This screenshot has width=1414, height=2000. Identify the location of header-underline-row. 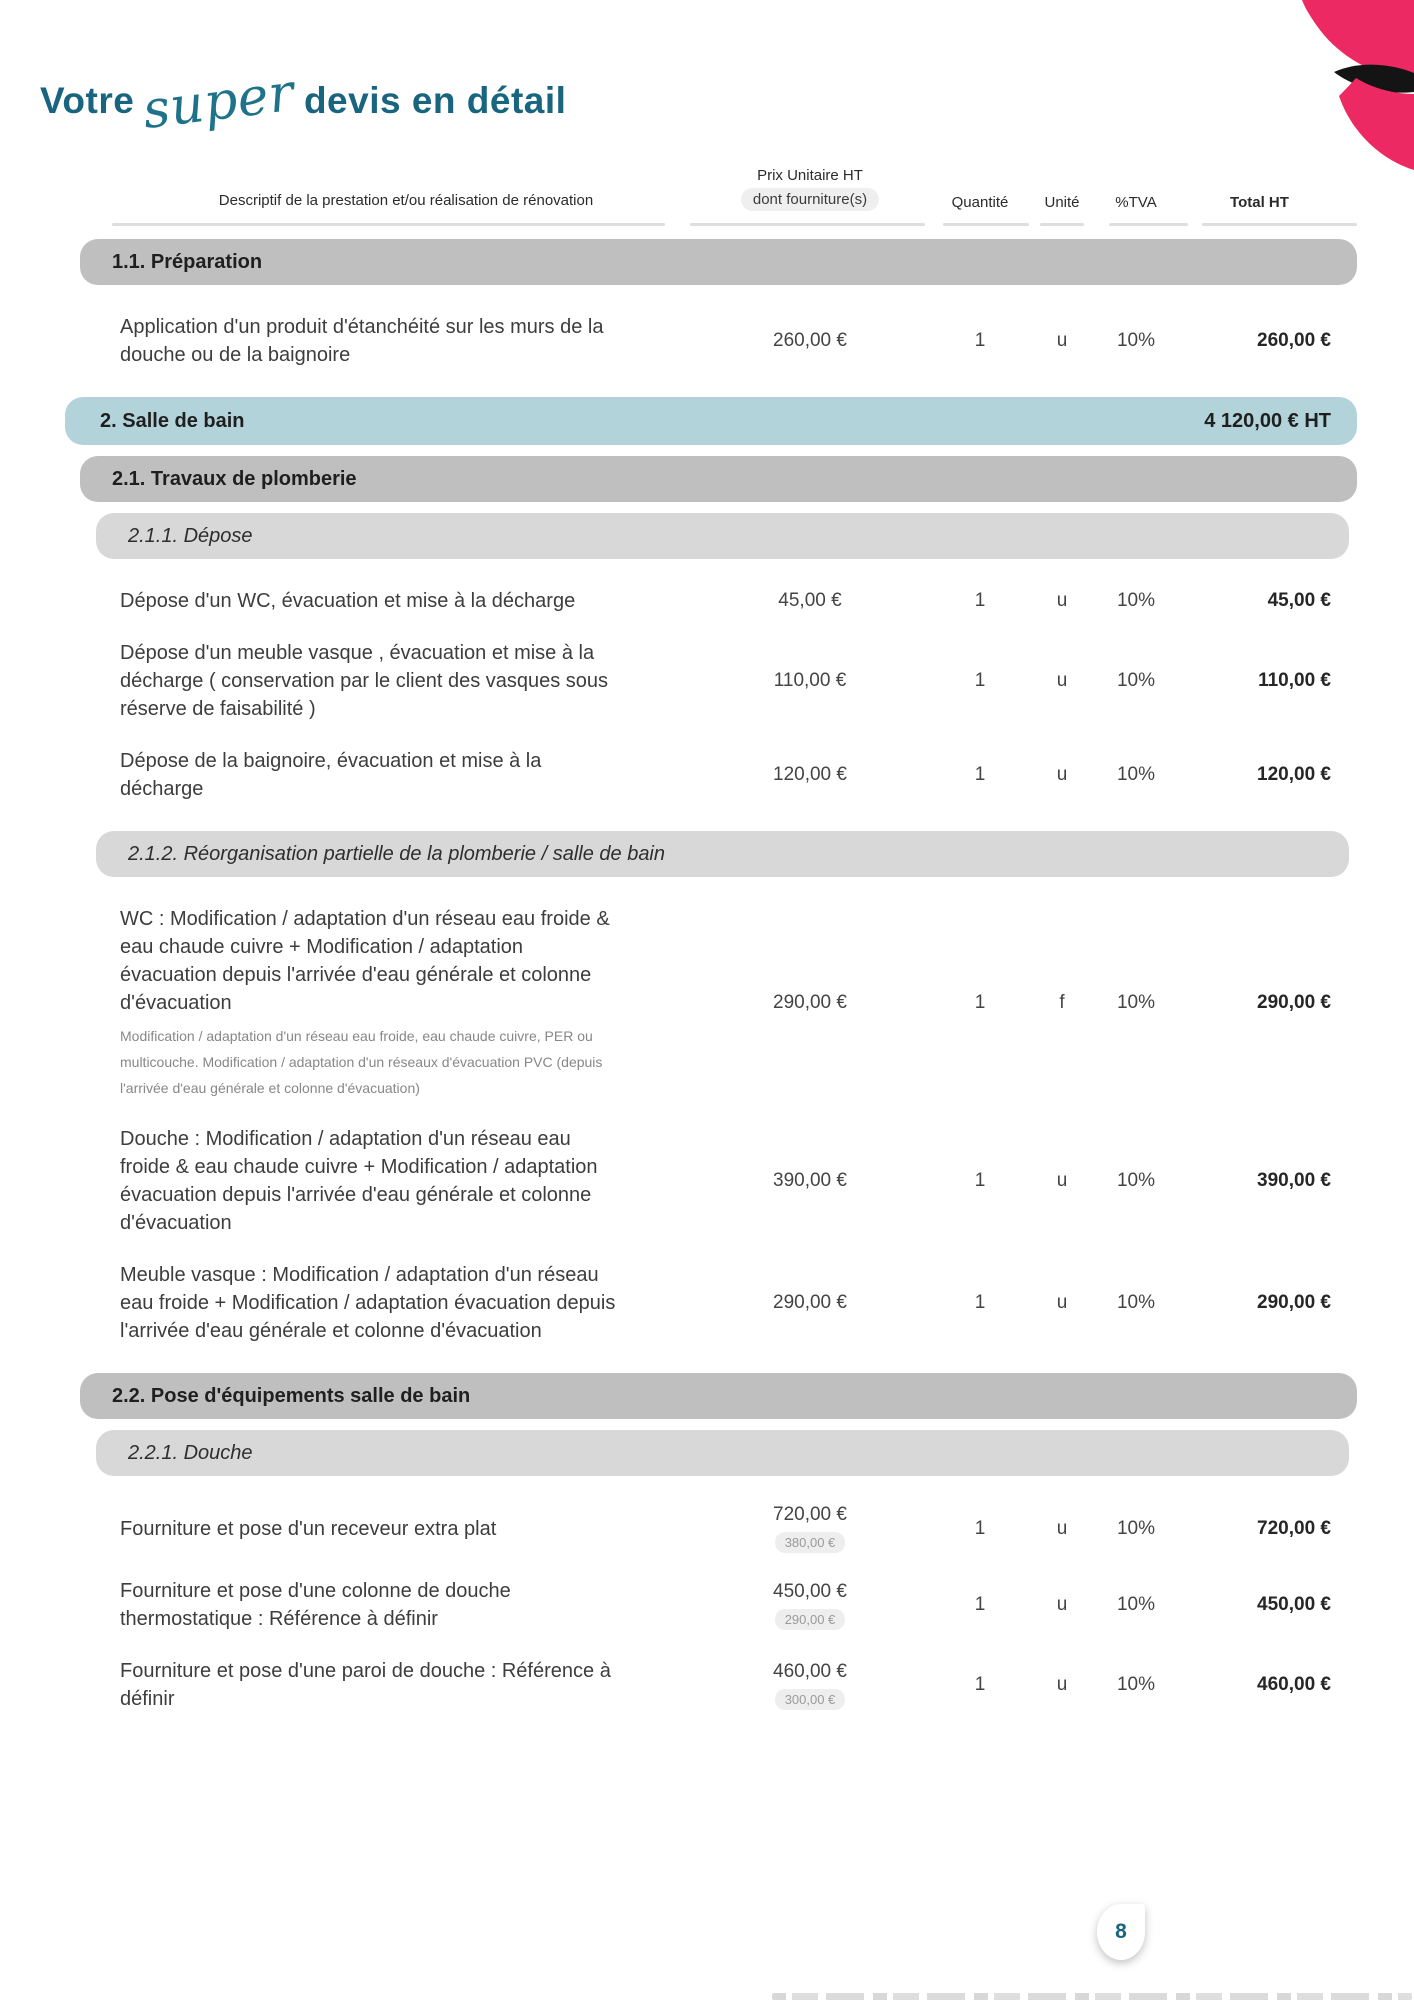
(763, 224).